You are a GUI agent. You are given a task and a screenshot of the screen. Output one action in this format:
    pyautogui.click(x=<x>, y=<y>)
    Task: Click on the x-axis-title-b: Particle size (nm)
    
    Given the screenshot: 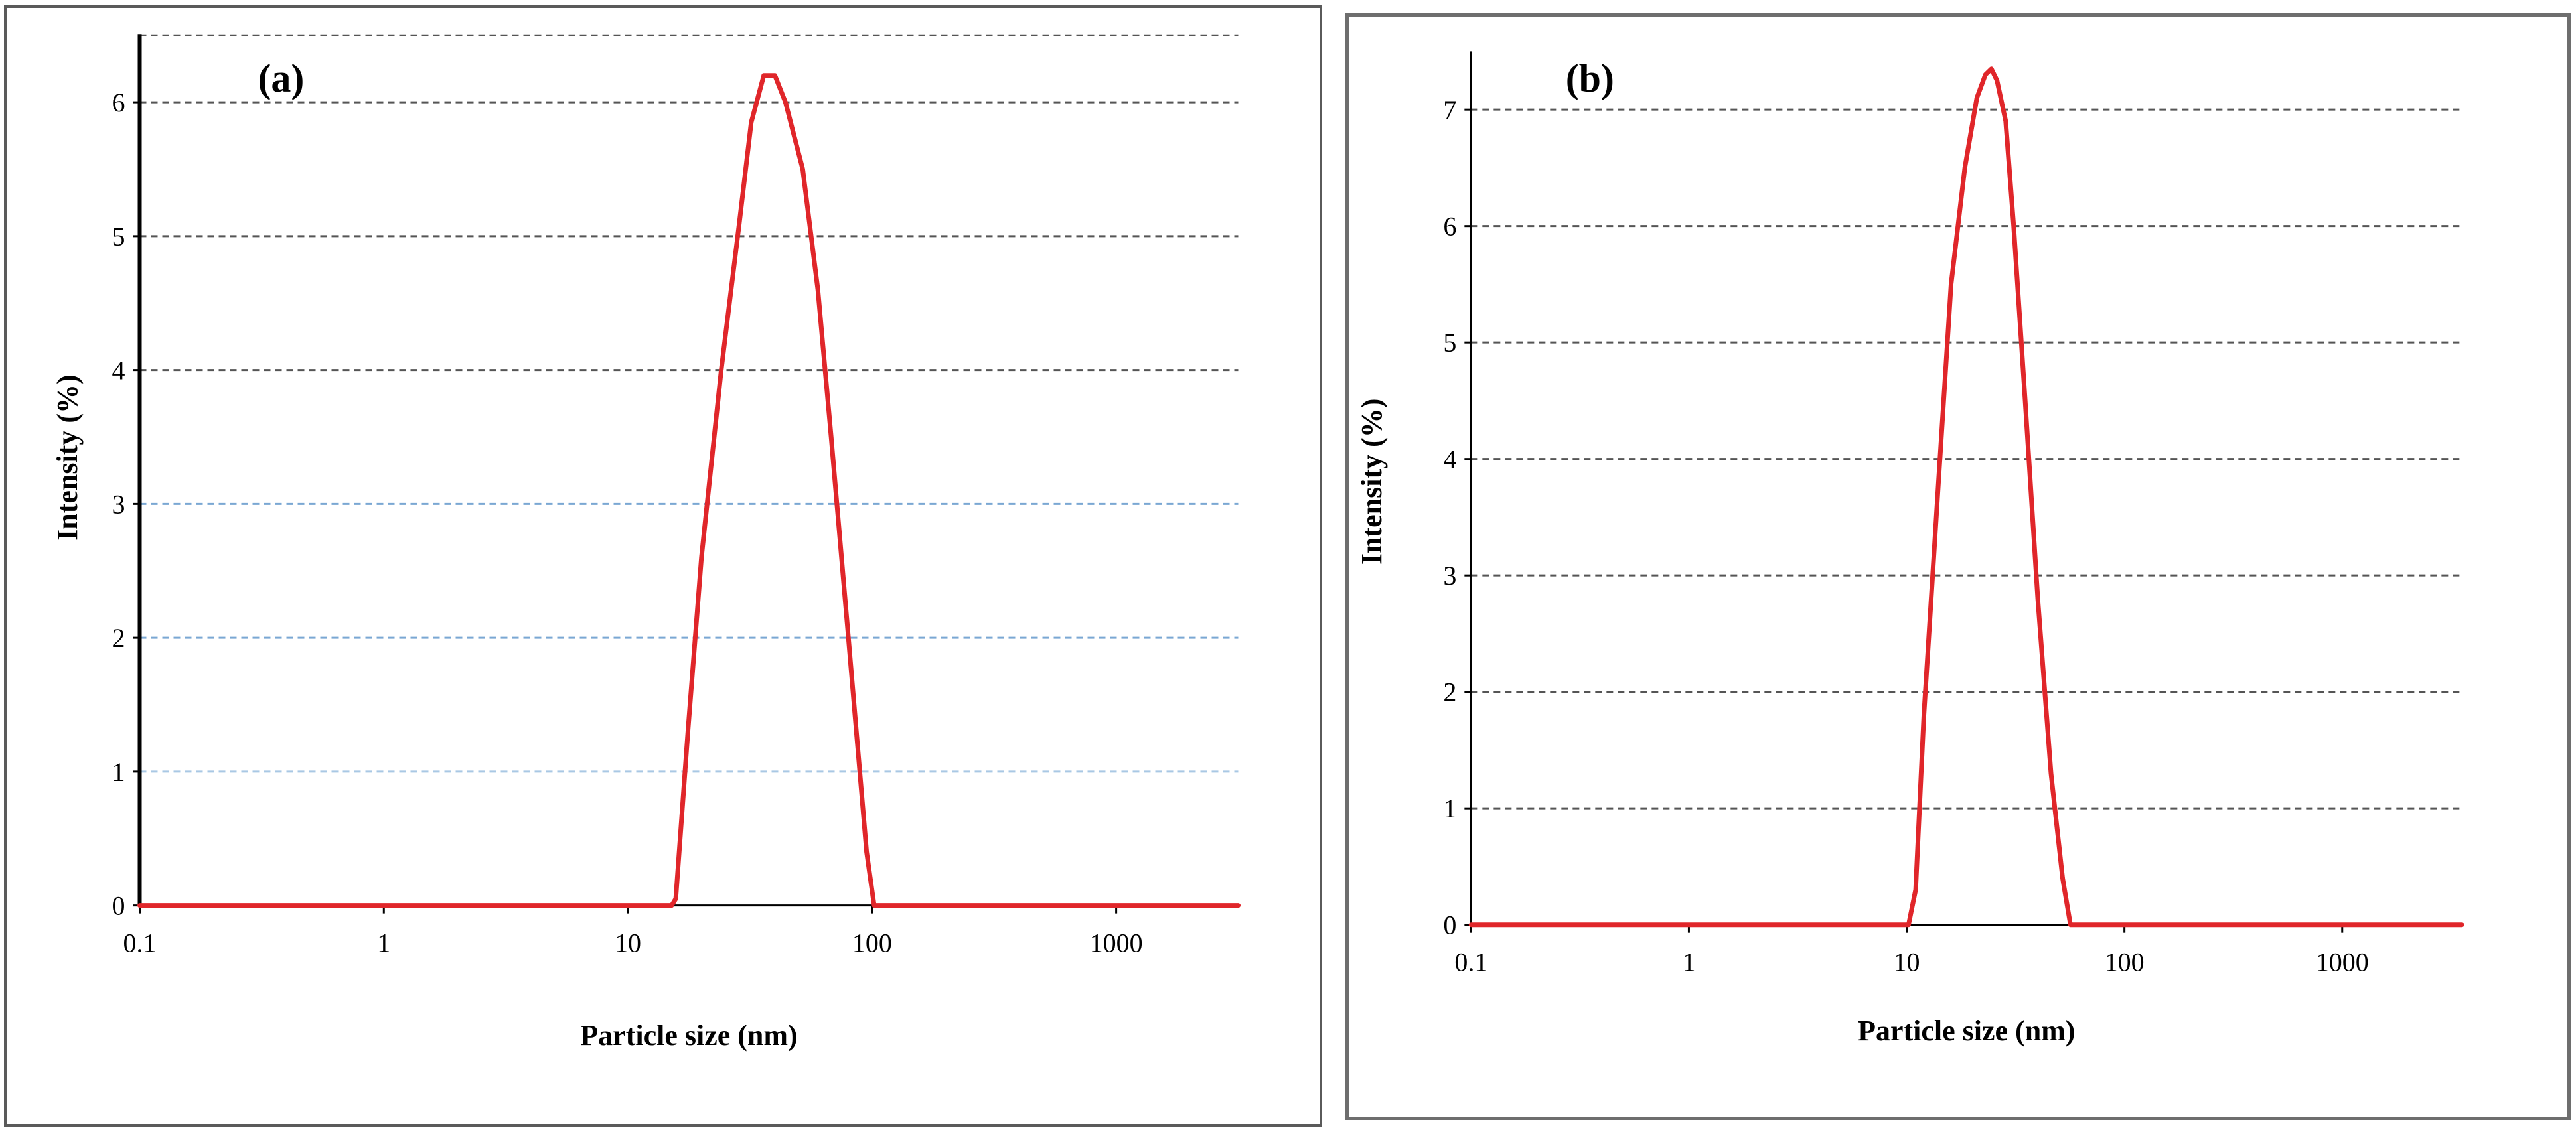 What is the action you would take?
    pyautogui.click(x=1966, y=1031)
    